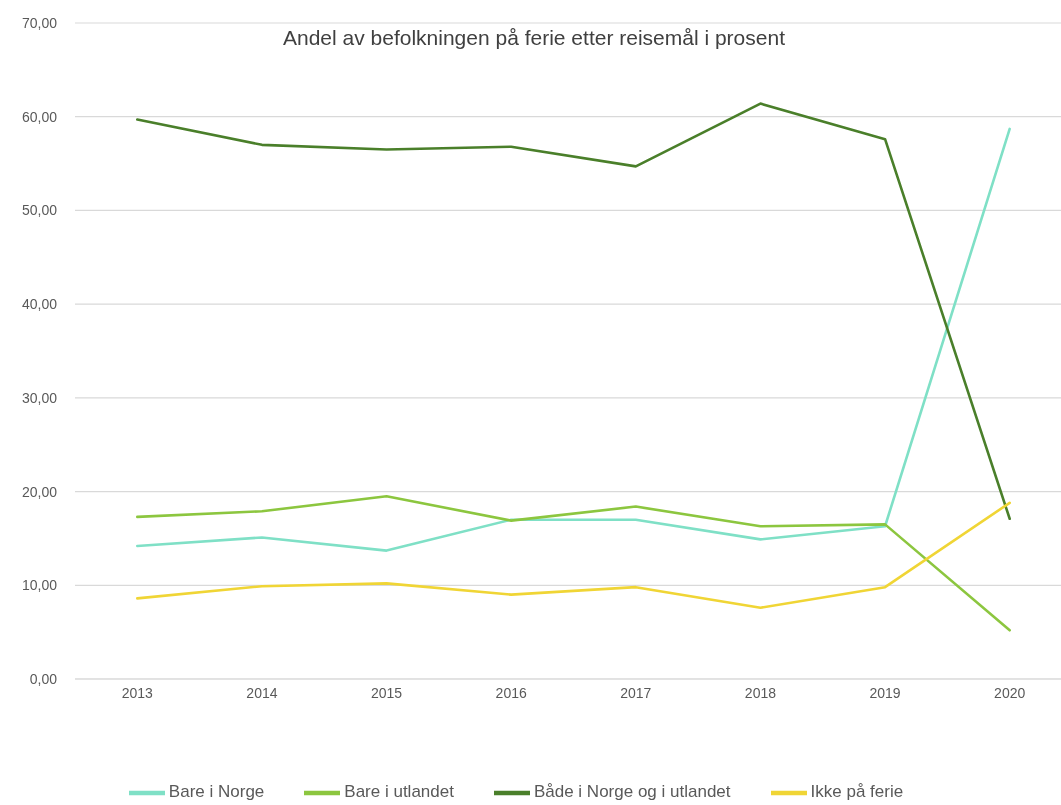 The height and width of the screenshot is (805, 1061). I want to click on y-tick-label: 20,00, so click(39, 491).